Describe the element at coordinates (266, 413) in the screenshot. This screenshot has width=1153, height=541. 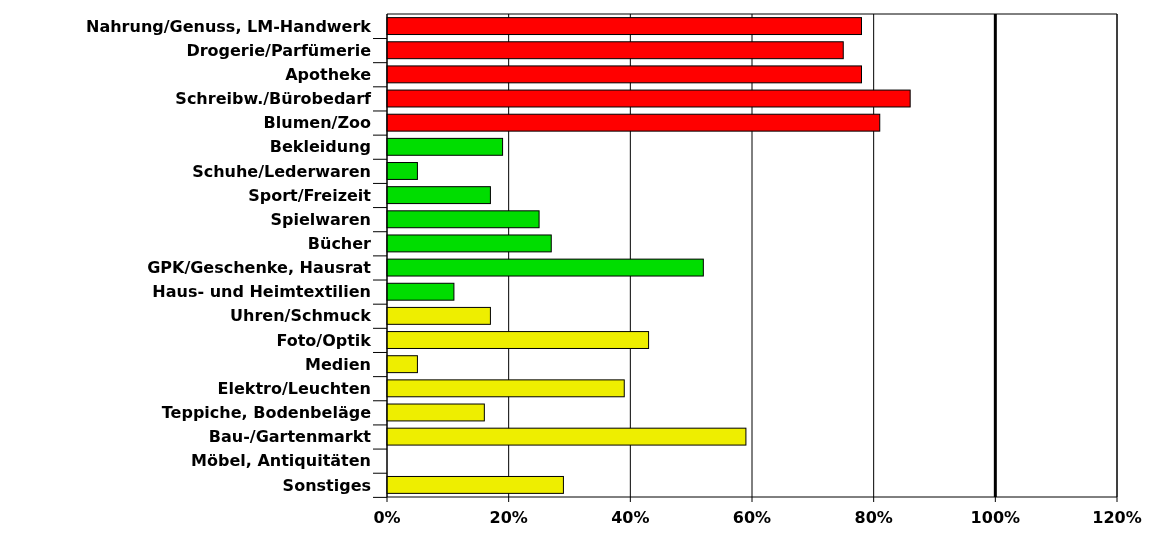
I see `y-tick-label: Teppiche, Bodenbeläge` at that location.